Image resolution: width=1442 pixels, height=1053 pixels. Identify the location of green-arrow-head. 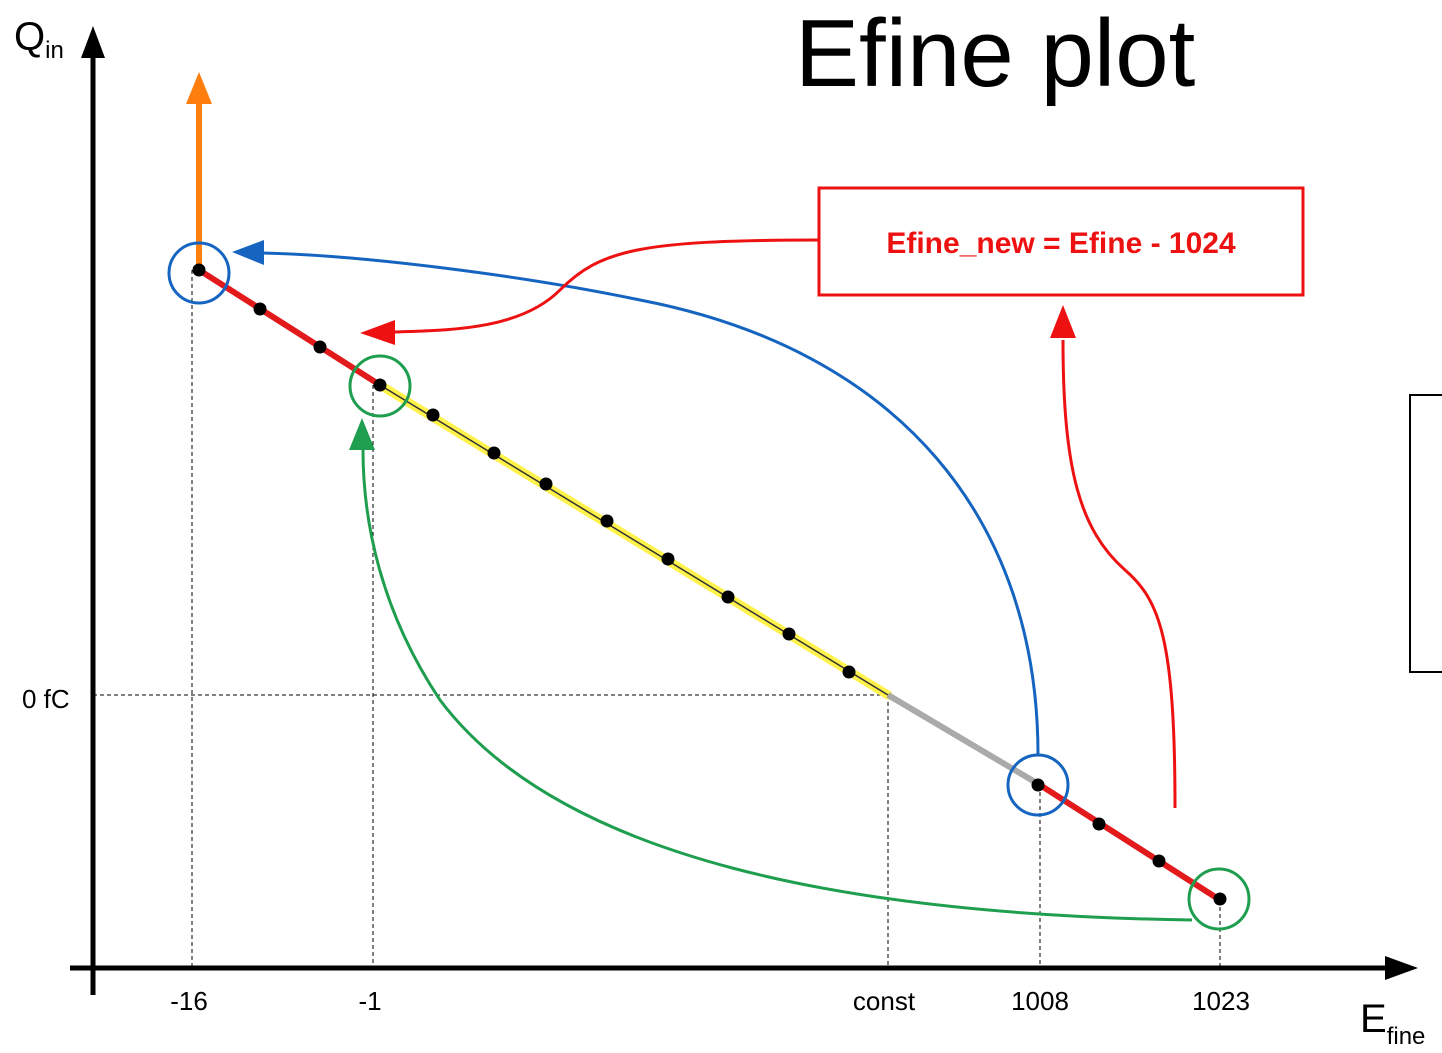
(362, 434).